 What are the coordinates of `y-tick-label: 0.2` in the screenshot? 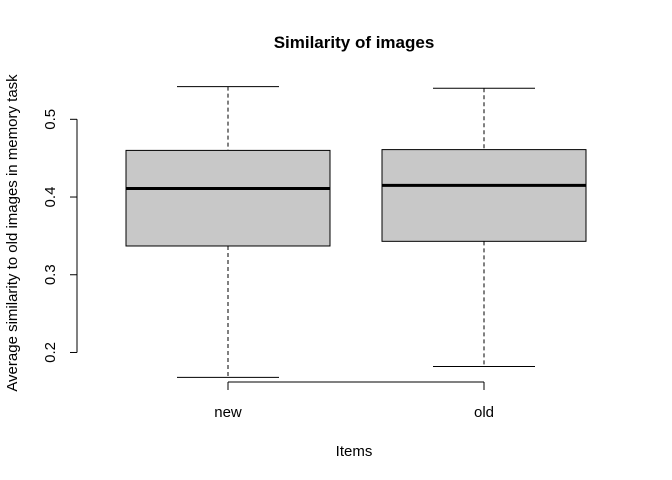 It's located at (50, 352).